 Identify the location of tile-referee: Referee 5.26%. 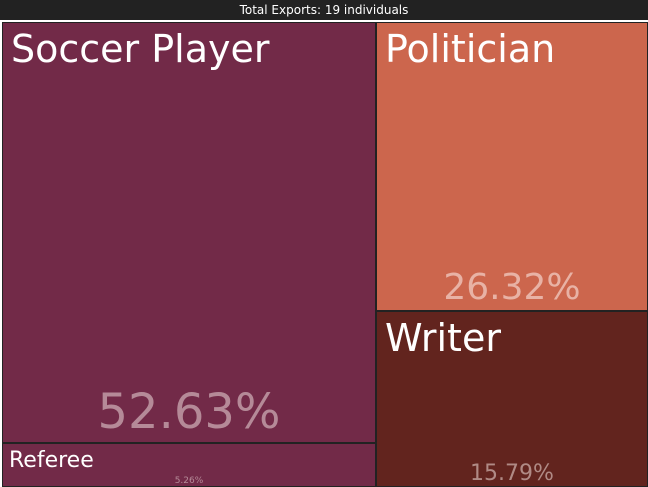
(189, 465).